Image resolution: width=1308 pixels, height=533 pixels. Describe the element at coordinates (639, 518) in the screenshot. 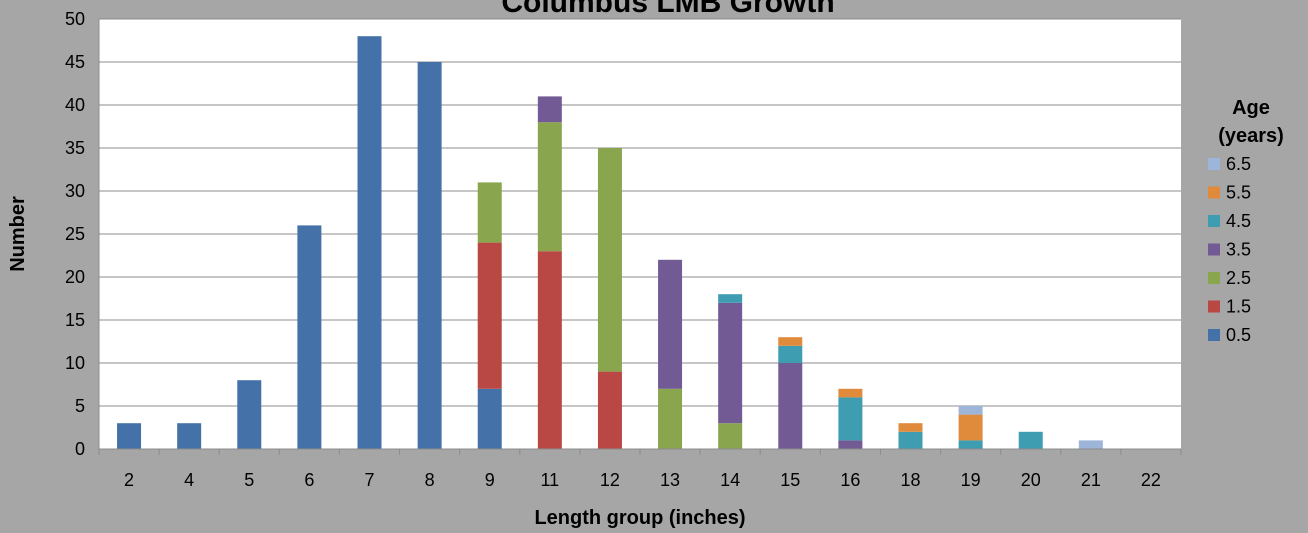

I see `x-axis-label: Length group (inches)` at that location.